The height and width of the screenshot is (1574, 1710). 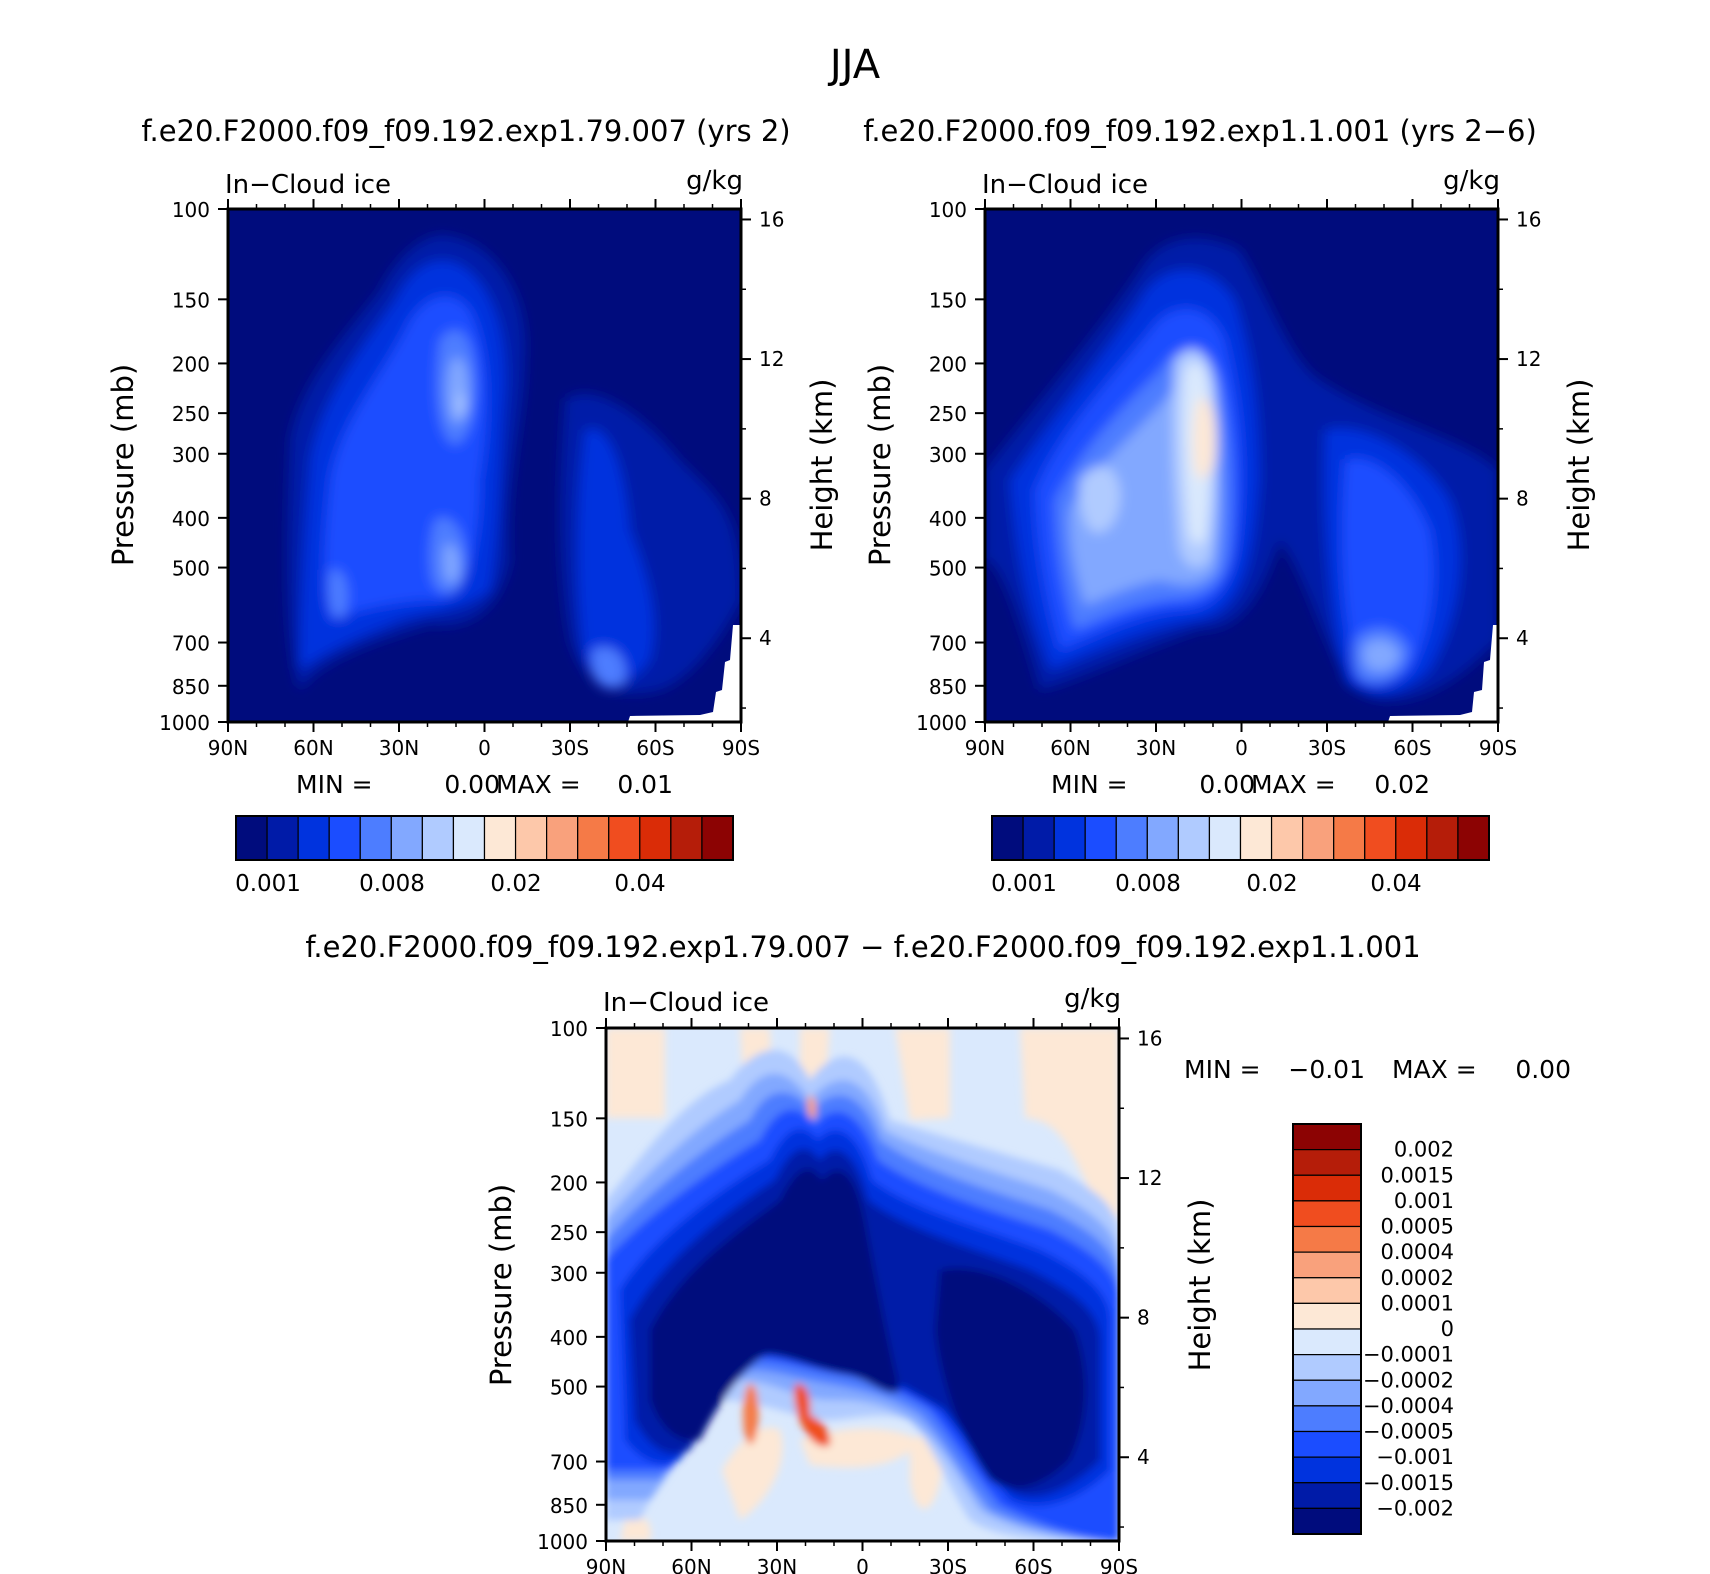 I want to click on panel-2-min-label: MIN =, so click(x=1089, y=784).